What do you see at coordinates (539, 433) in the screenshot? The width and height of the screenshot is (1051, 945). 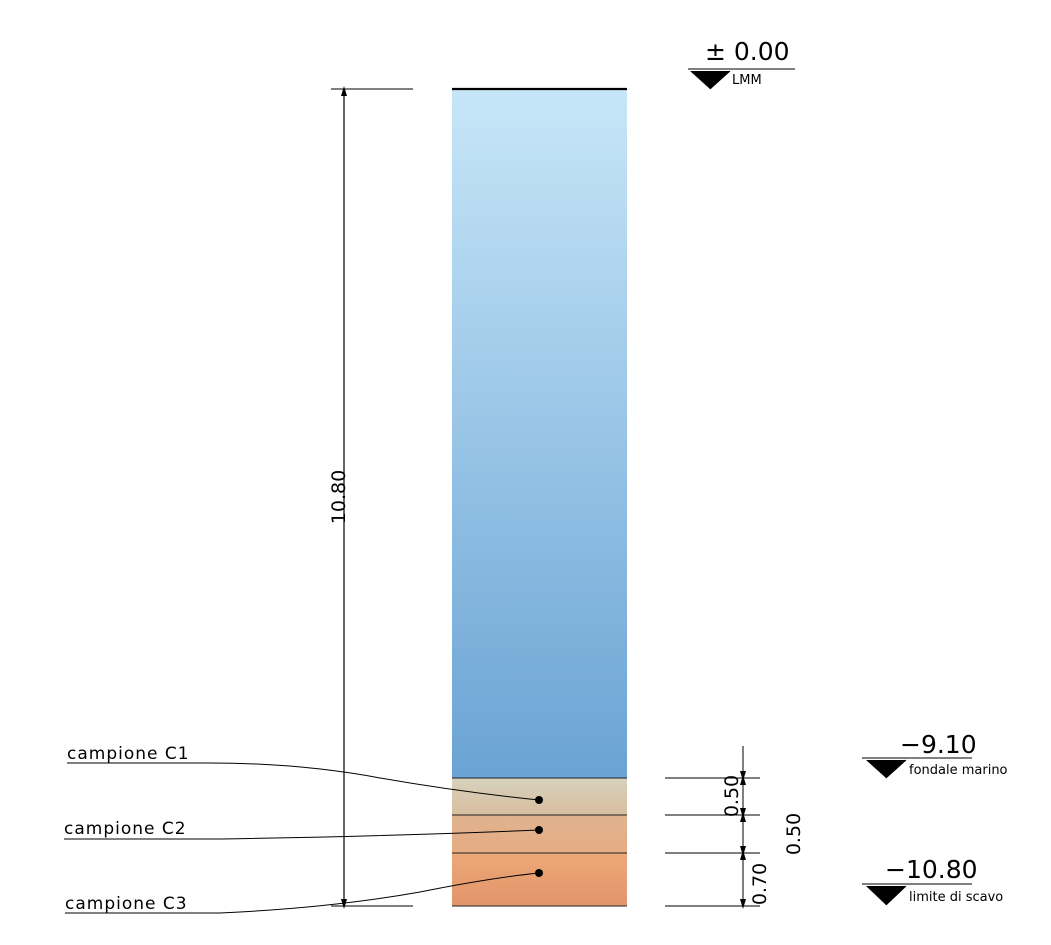 I see `water-column` at bounding box center [539, 433].